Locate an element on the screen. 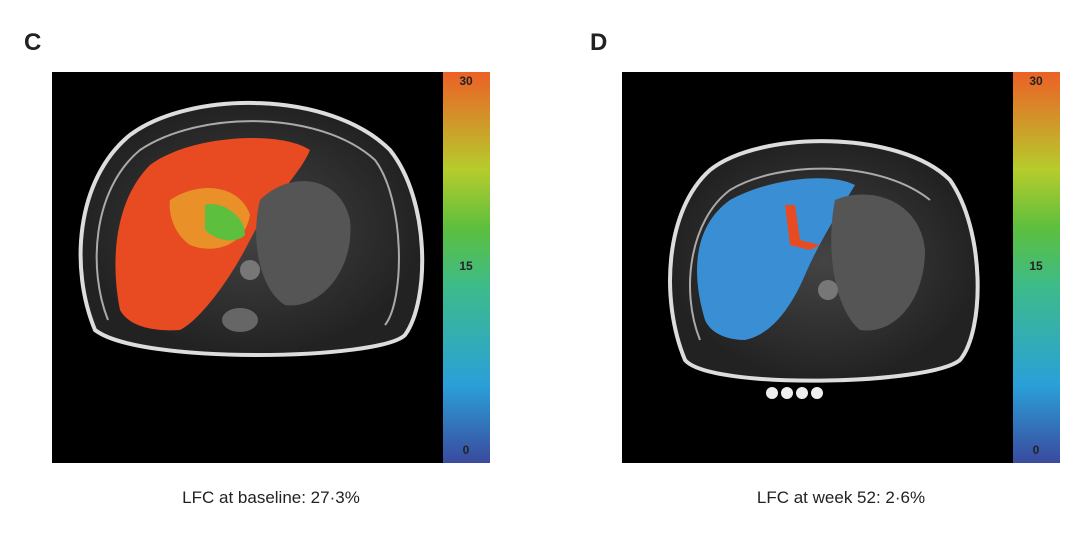 Image resolution: width=1080 pixels, height=539 pixels. panel-label: D is located at coordinates (598, 42).